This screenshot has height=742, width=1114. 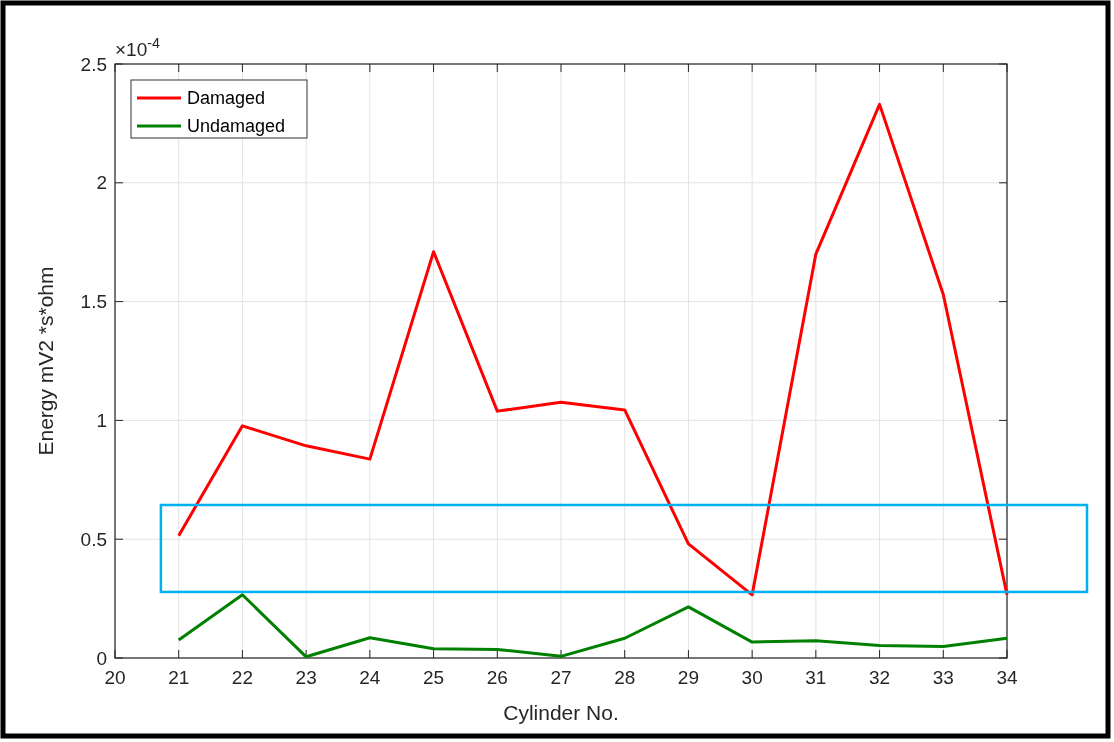 What do you see at coordinates (434, 677) in the screenshot?
I see `x-tick-label: 25` at bounding box center [434, 677].